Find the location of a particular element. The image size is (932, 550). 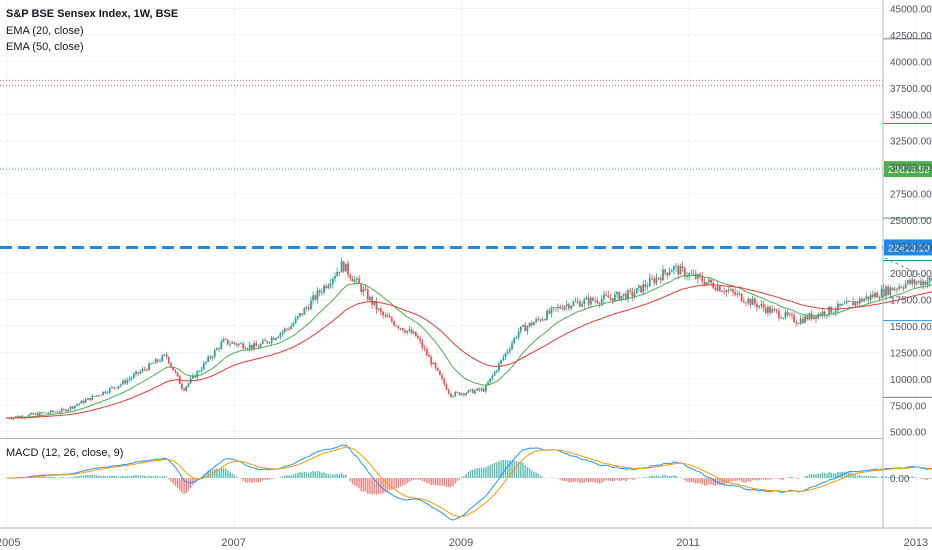

support-tag-label: 22413.10 is located at coordinates (909, 248).